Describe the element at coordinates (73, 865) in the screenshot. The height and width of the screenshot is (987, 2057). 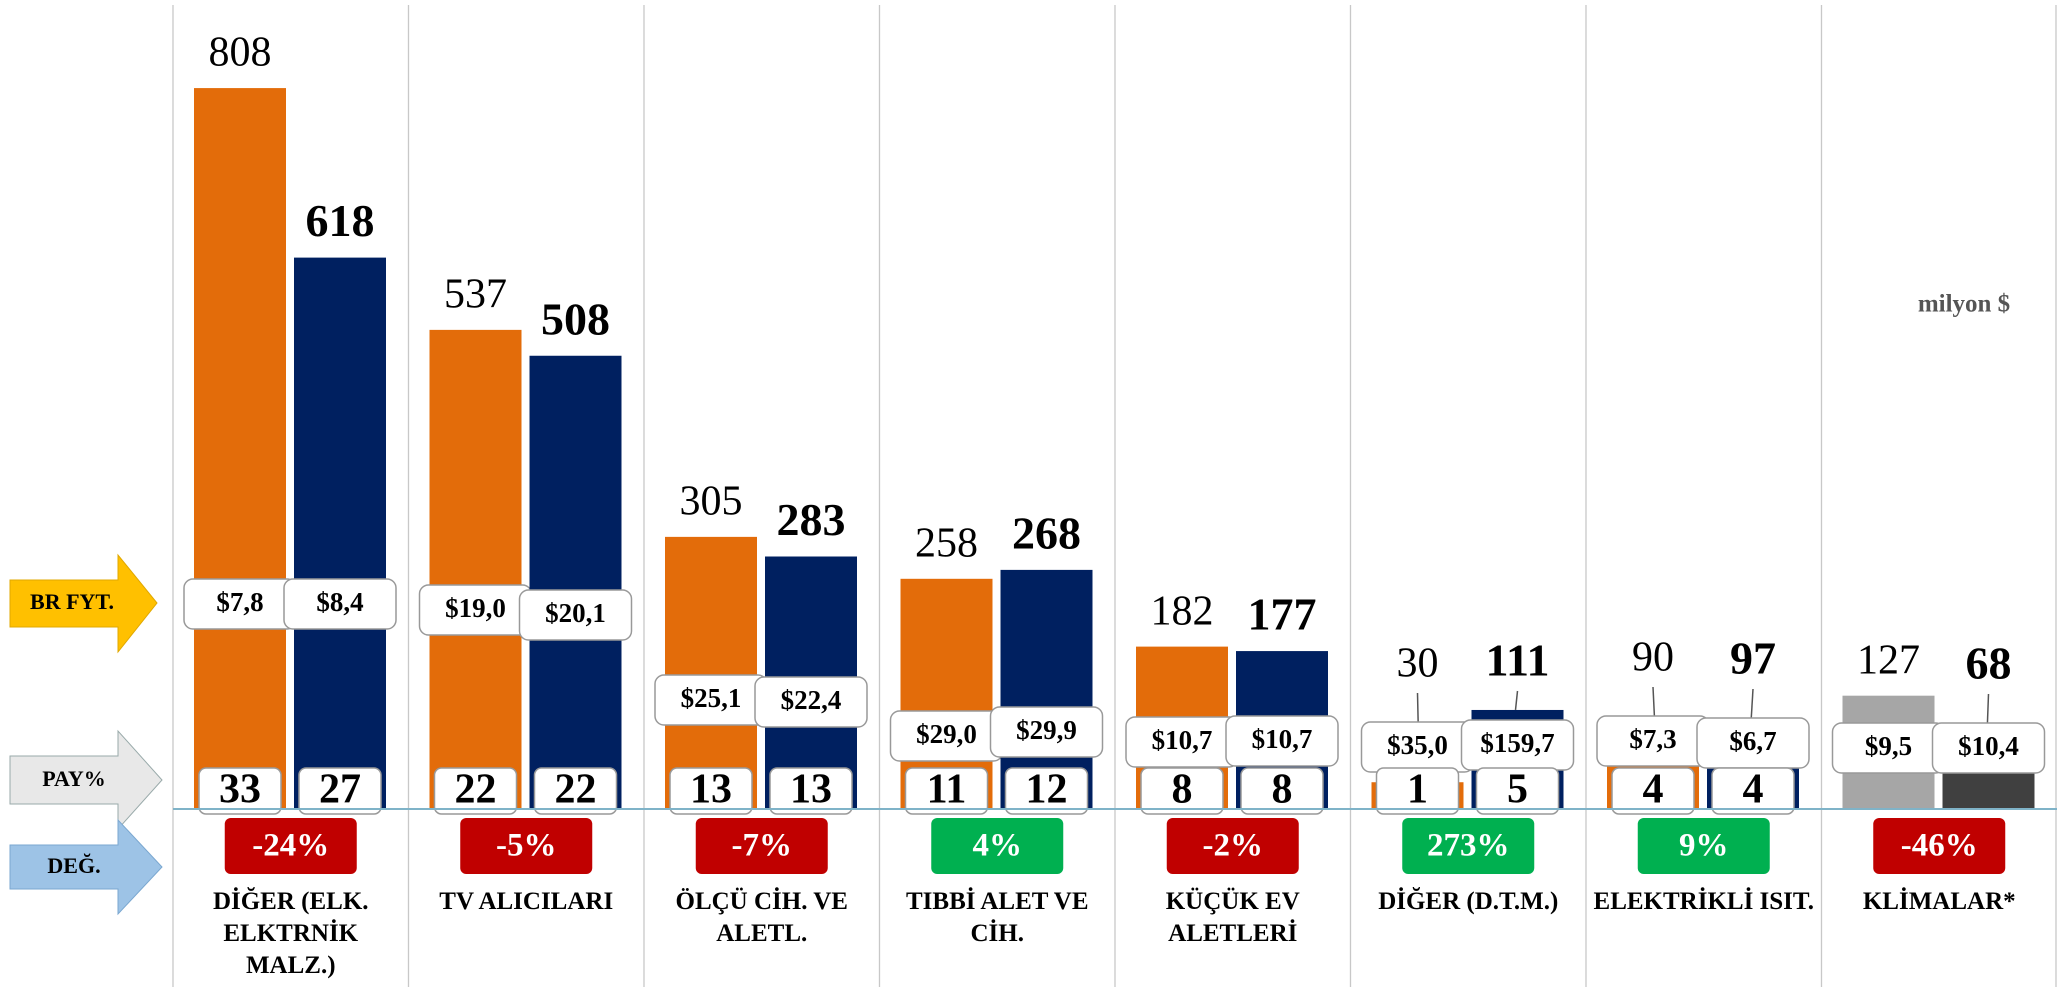
I see `change-row-label: DEĞ.` at that location.